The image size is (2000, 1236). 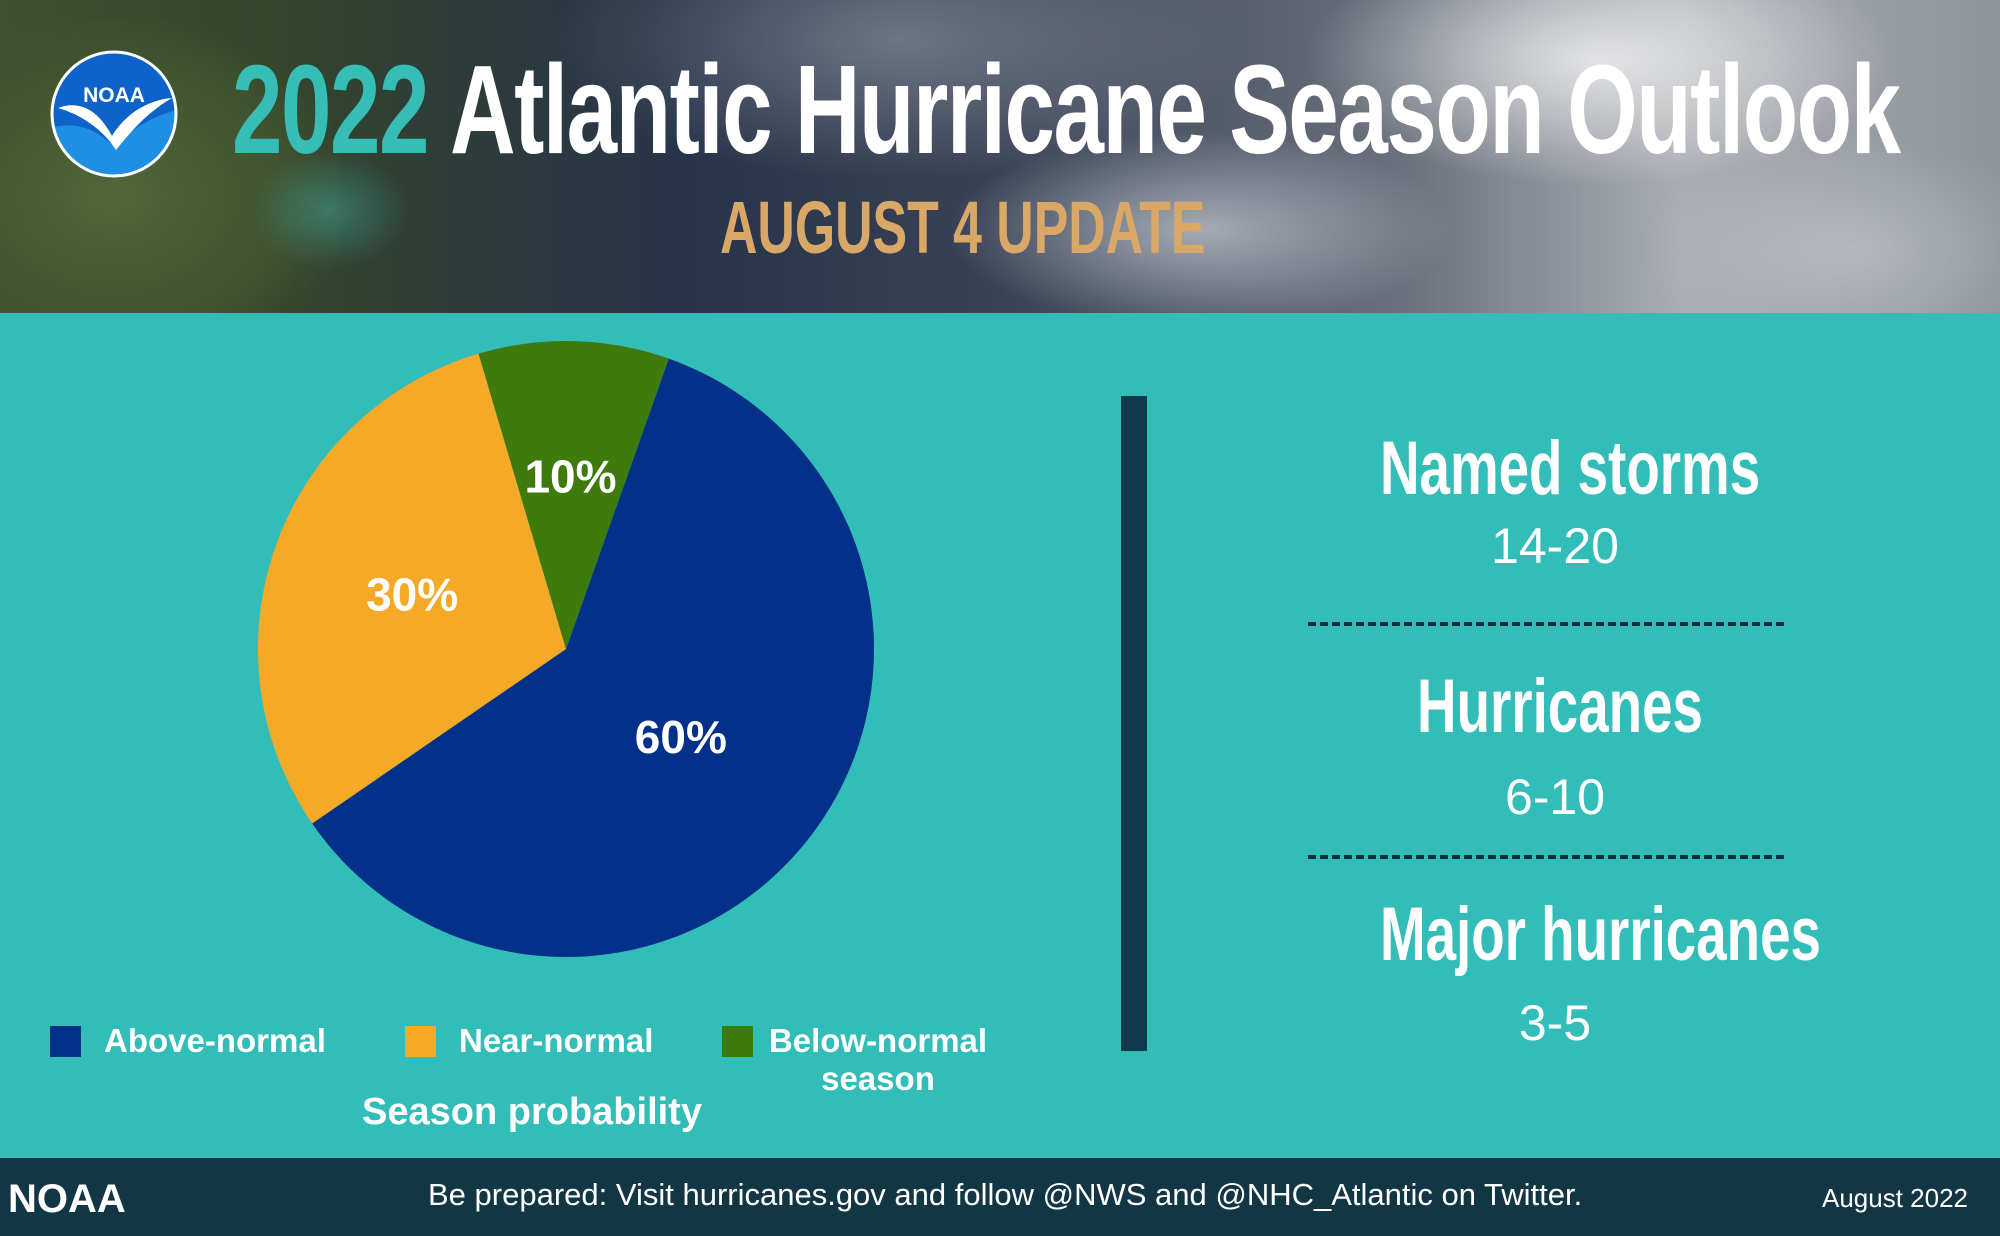 What do you see at coordinates (556, 1040) in the screenshot?
I see `legend-label-near-normal: Near-normal` at bounding box center [556, 1040].